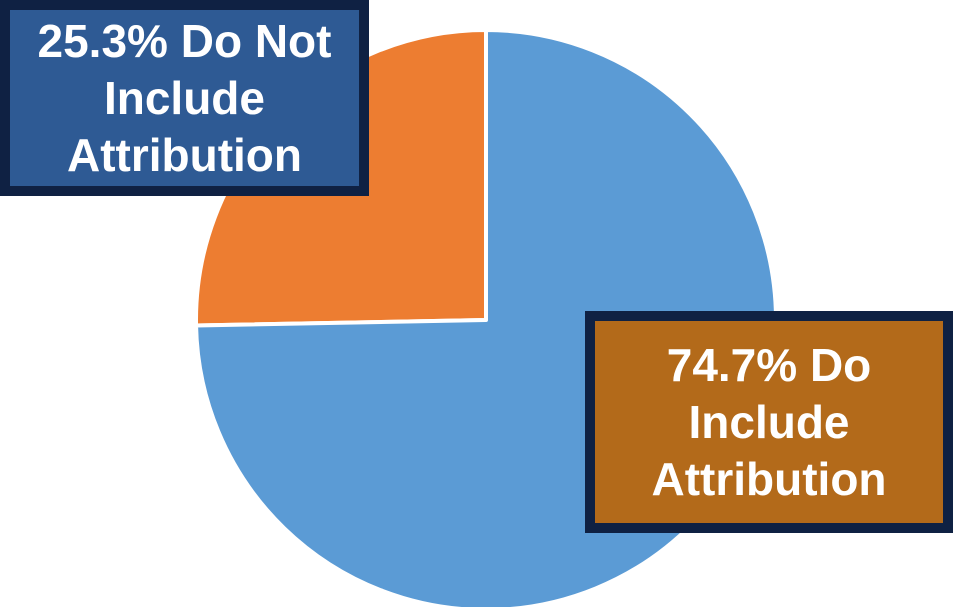  I want to click on slice-label-do-include: 74.7% Do Include Attribution, so click(769, 421).